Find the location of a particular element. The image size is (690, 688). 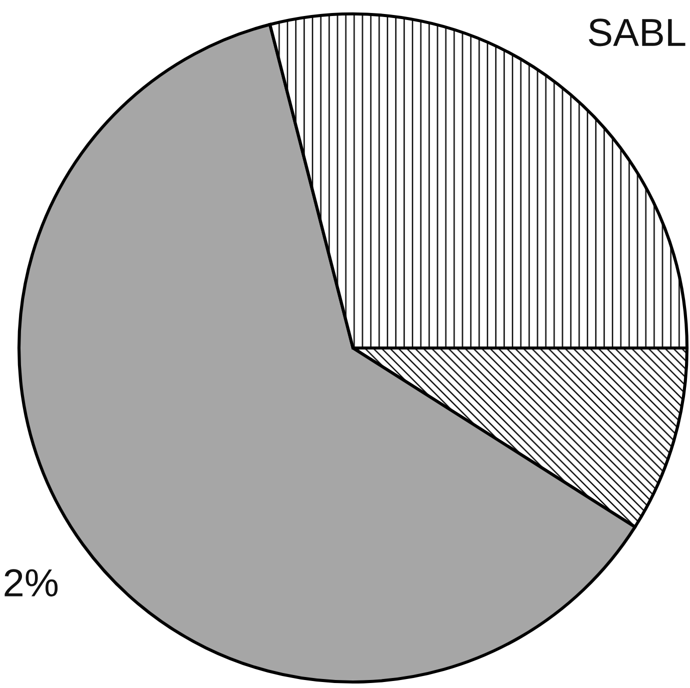

text: 2% is located at coordinates (31, 582).